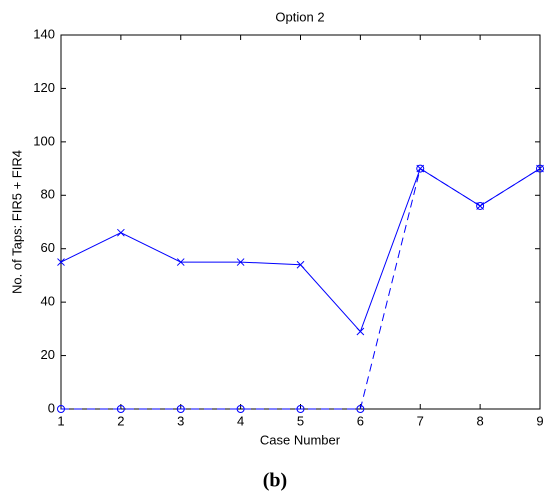 The image size is (550, 500). Describe the element at coordinates (44, 87) in the screenshot. I see `y-tick-label: 120` at that location.